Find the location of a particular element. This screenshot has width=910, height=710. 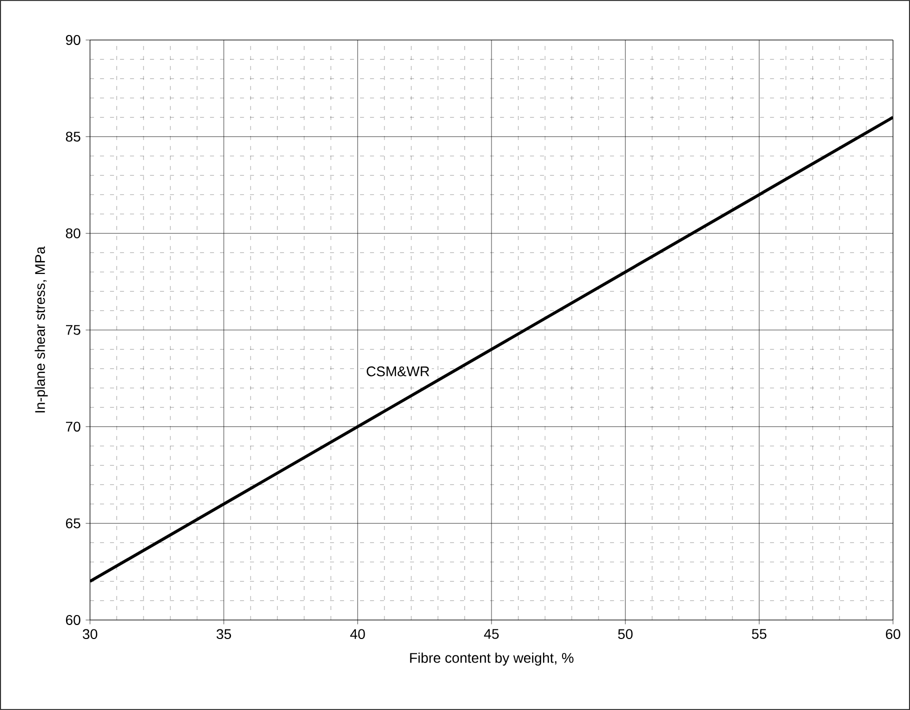

x-tick-label: 35 is located at coordinates (224, 634).